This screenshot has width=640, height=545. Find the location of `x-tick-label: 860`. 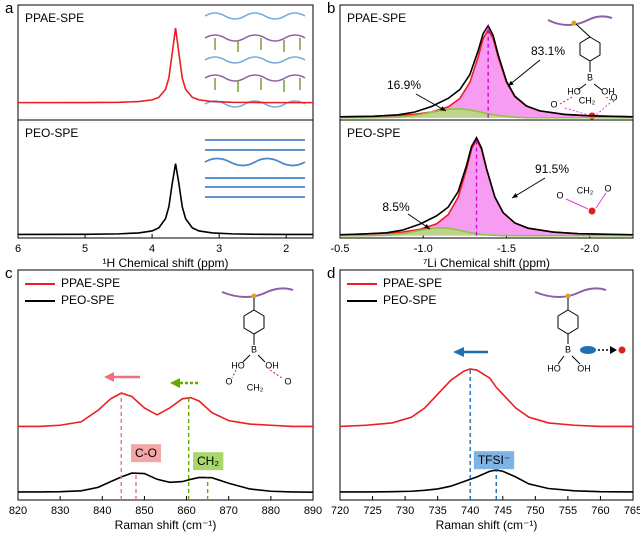

x-tick-label: 860 is located at coordinates (186, 511).